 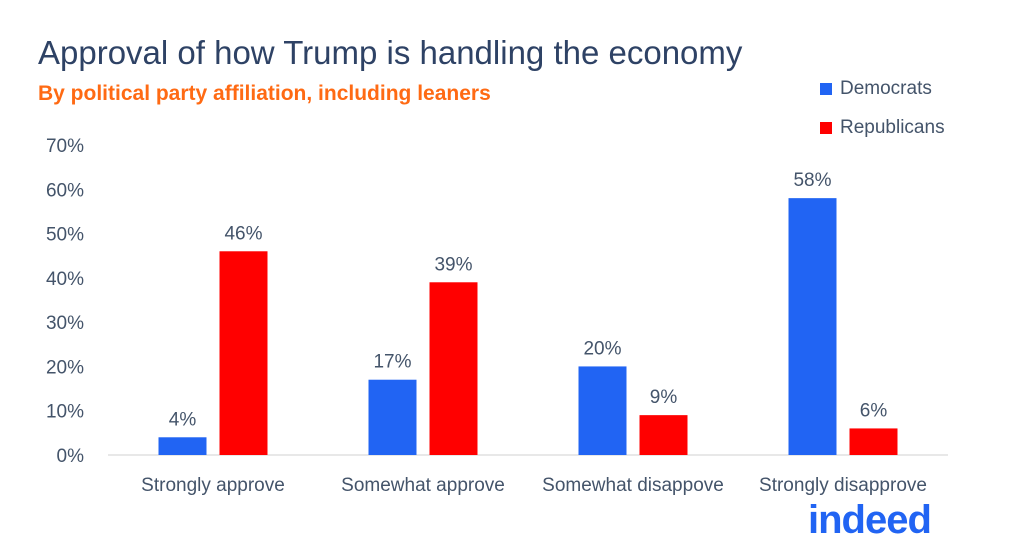 I want to click on x-tick-label: Somewhat approve, so click(x=423, y=485).